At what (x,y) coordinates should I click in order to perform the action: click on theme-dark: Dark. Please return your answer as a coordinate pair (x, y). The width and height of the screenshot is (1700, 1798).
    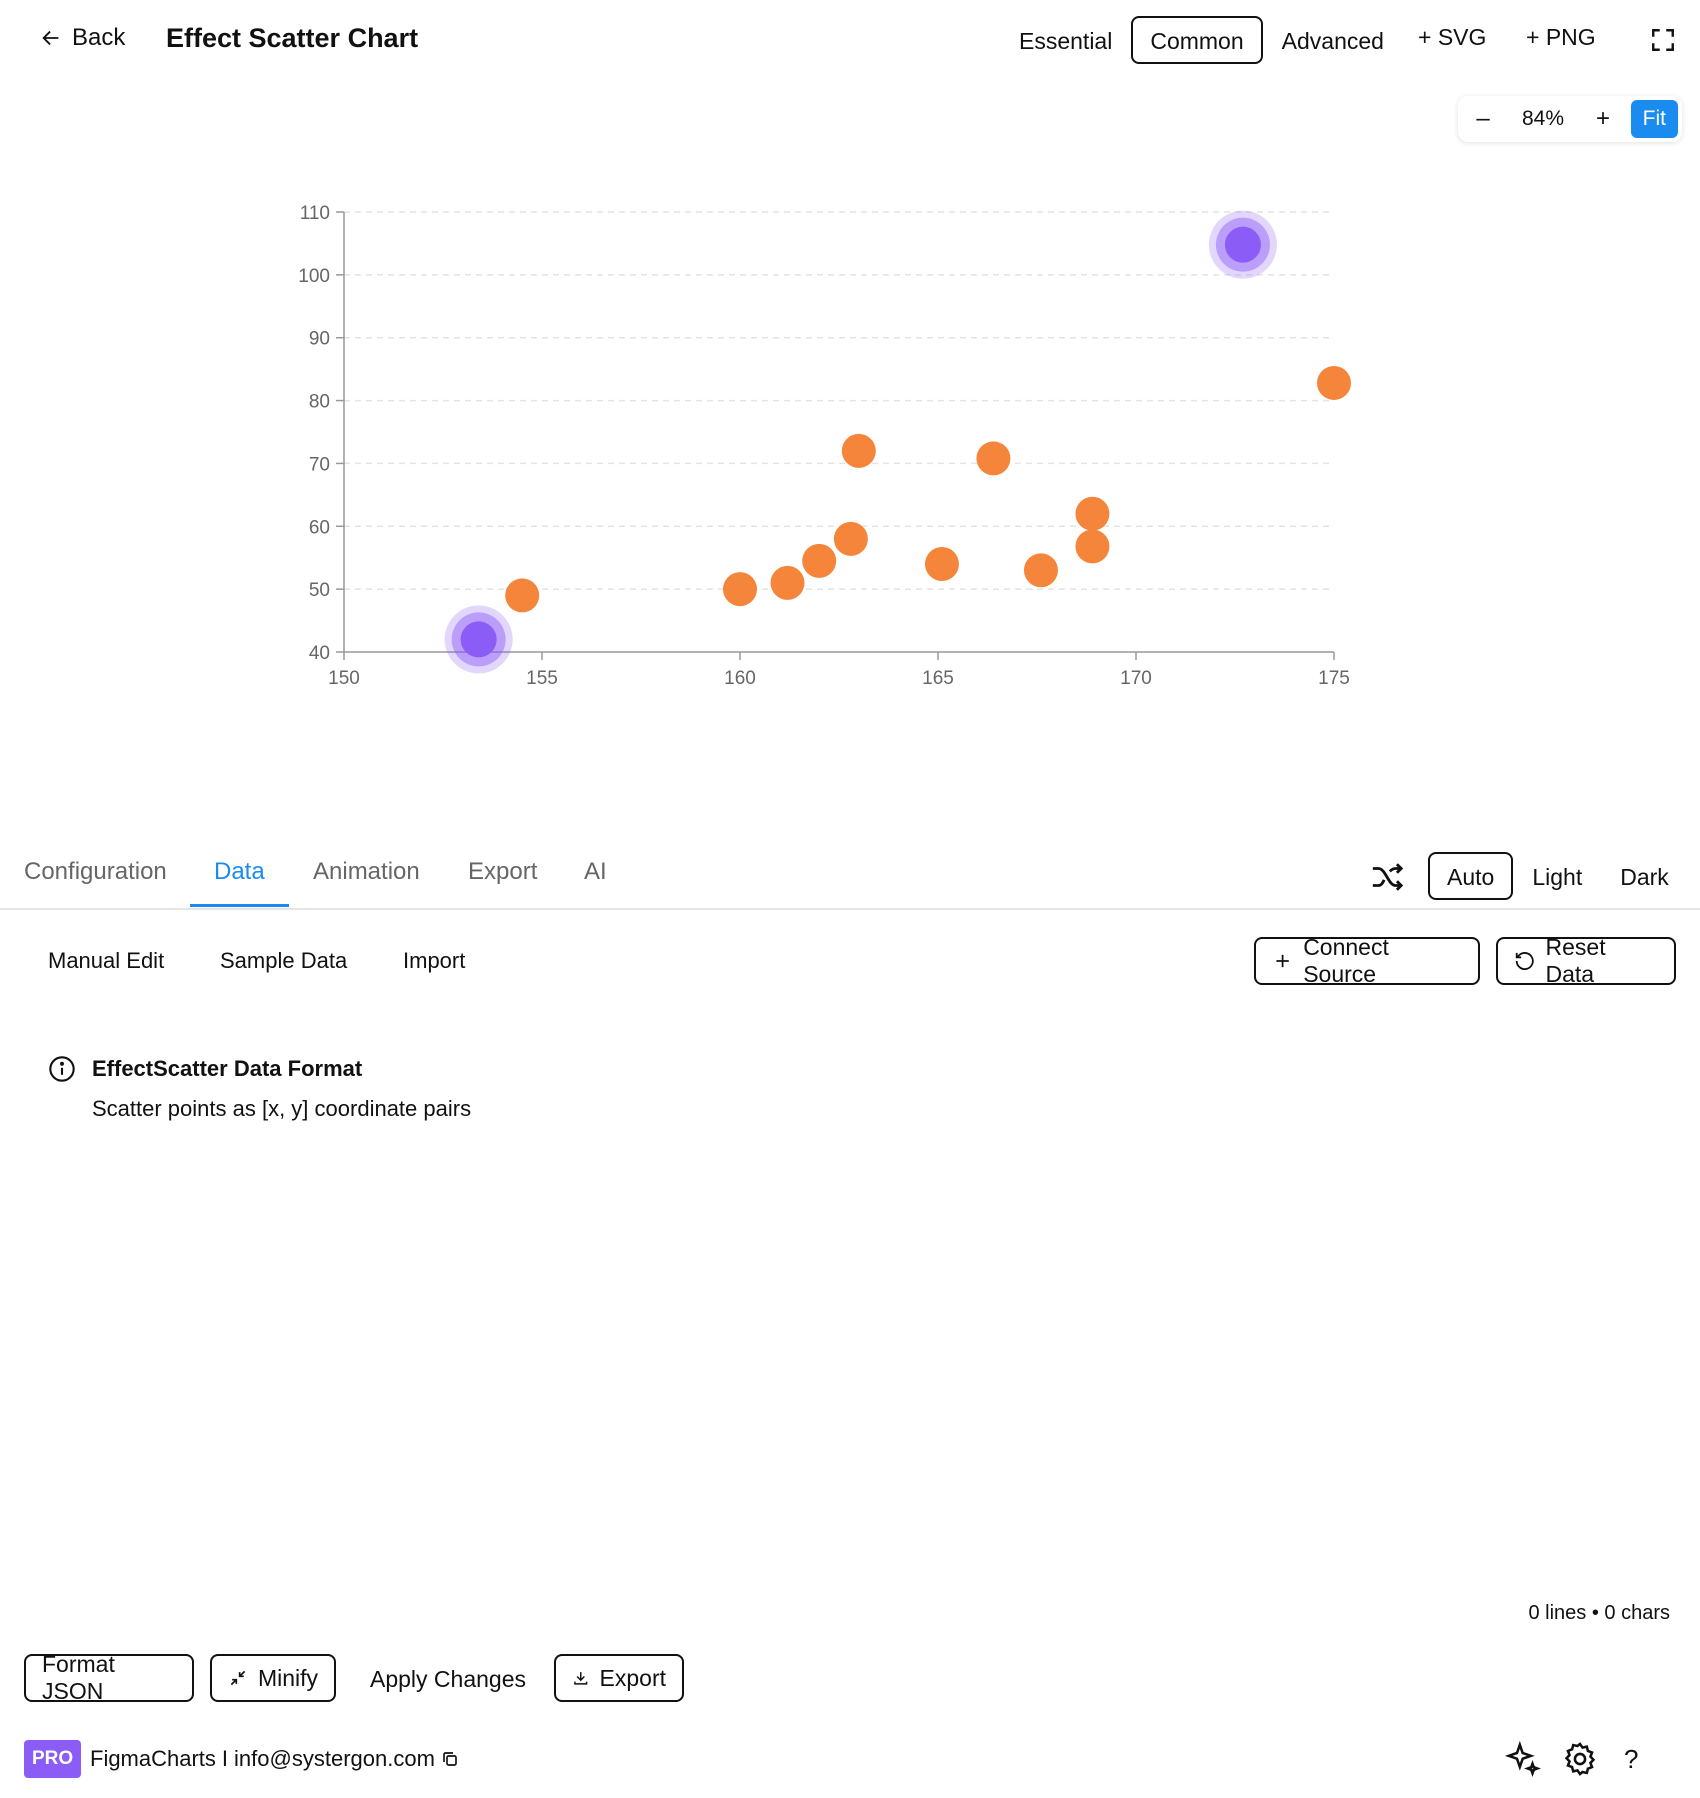
    Looking at the image, I should click on (1644, 877).